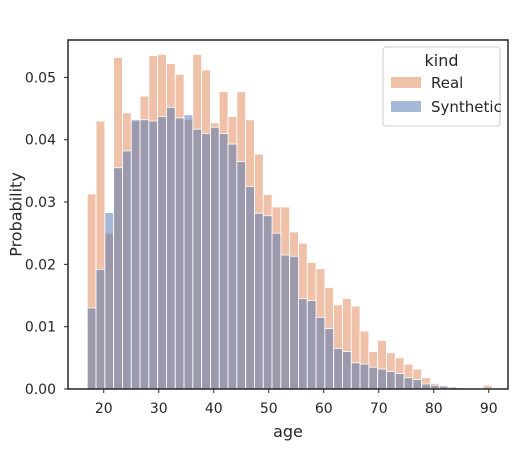 The width and height of the screenshot is (530, 450). Describe the element at coordinates (40, 141) in the screenshot. I see `y-tick-label: 0.04` at that location.